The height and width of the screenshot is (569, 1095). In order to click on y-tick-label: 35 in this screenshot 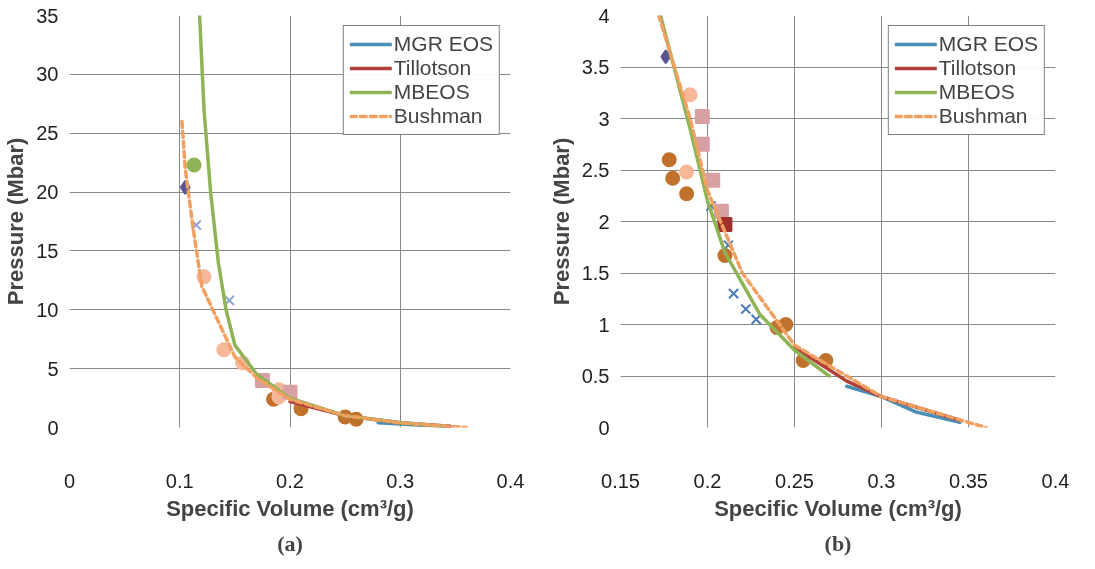, I will do `click(47, 15)`.